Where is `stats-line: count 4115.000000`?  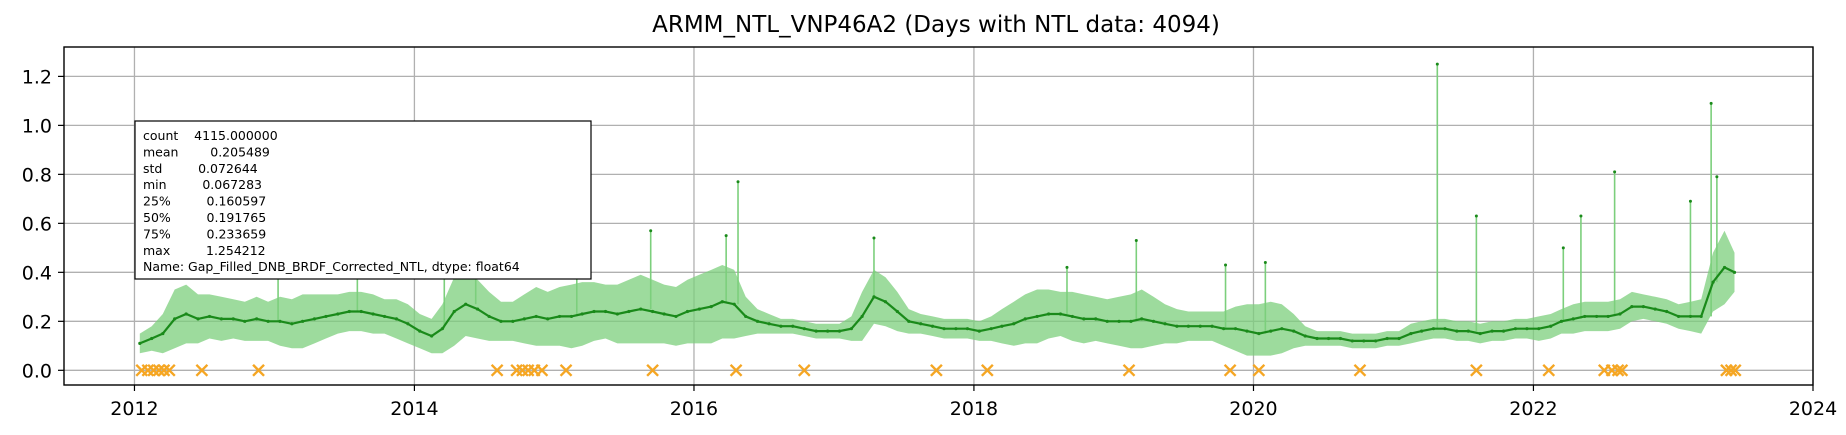
stats-line: count 4115.000000 is located at coordinates (210, 135).